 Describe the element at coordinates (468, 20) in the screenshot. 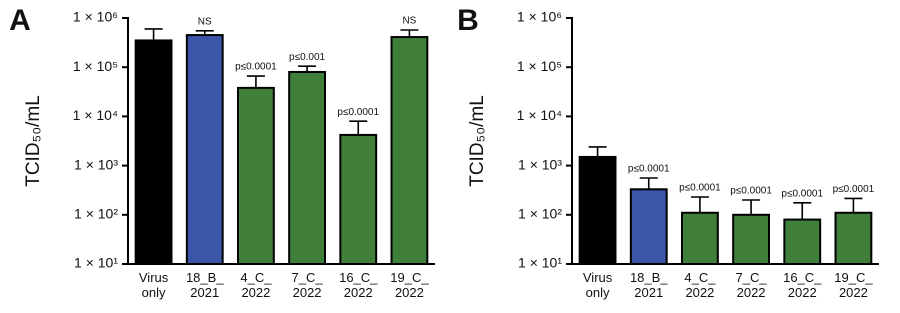

I see `panel-label: B` at that location.